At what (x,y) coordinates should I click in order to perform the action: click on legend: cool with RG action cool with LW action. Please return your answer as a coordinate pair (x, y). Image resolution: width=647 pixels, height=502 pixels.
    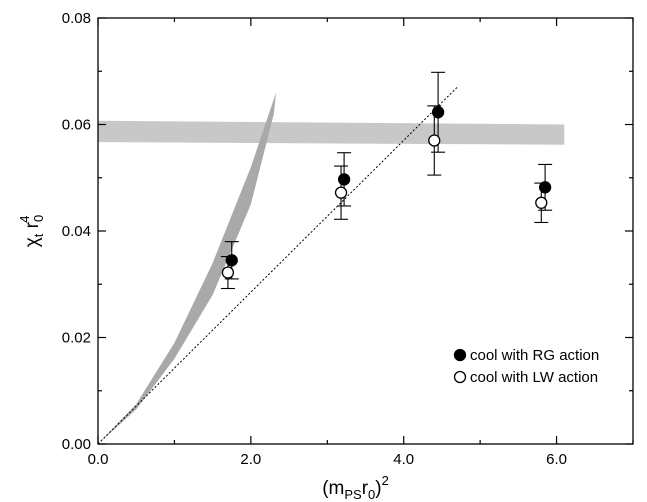
    Looking at the image, I should click on (526, 366).